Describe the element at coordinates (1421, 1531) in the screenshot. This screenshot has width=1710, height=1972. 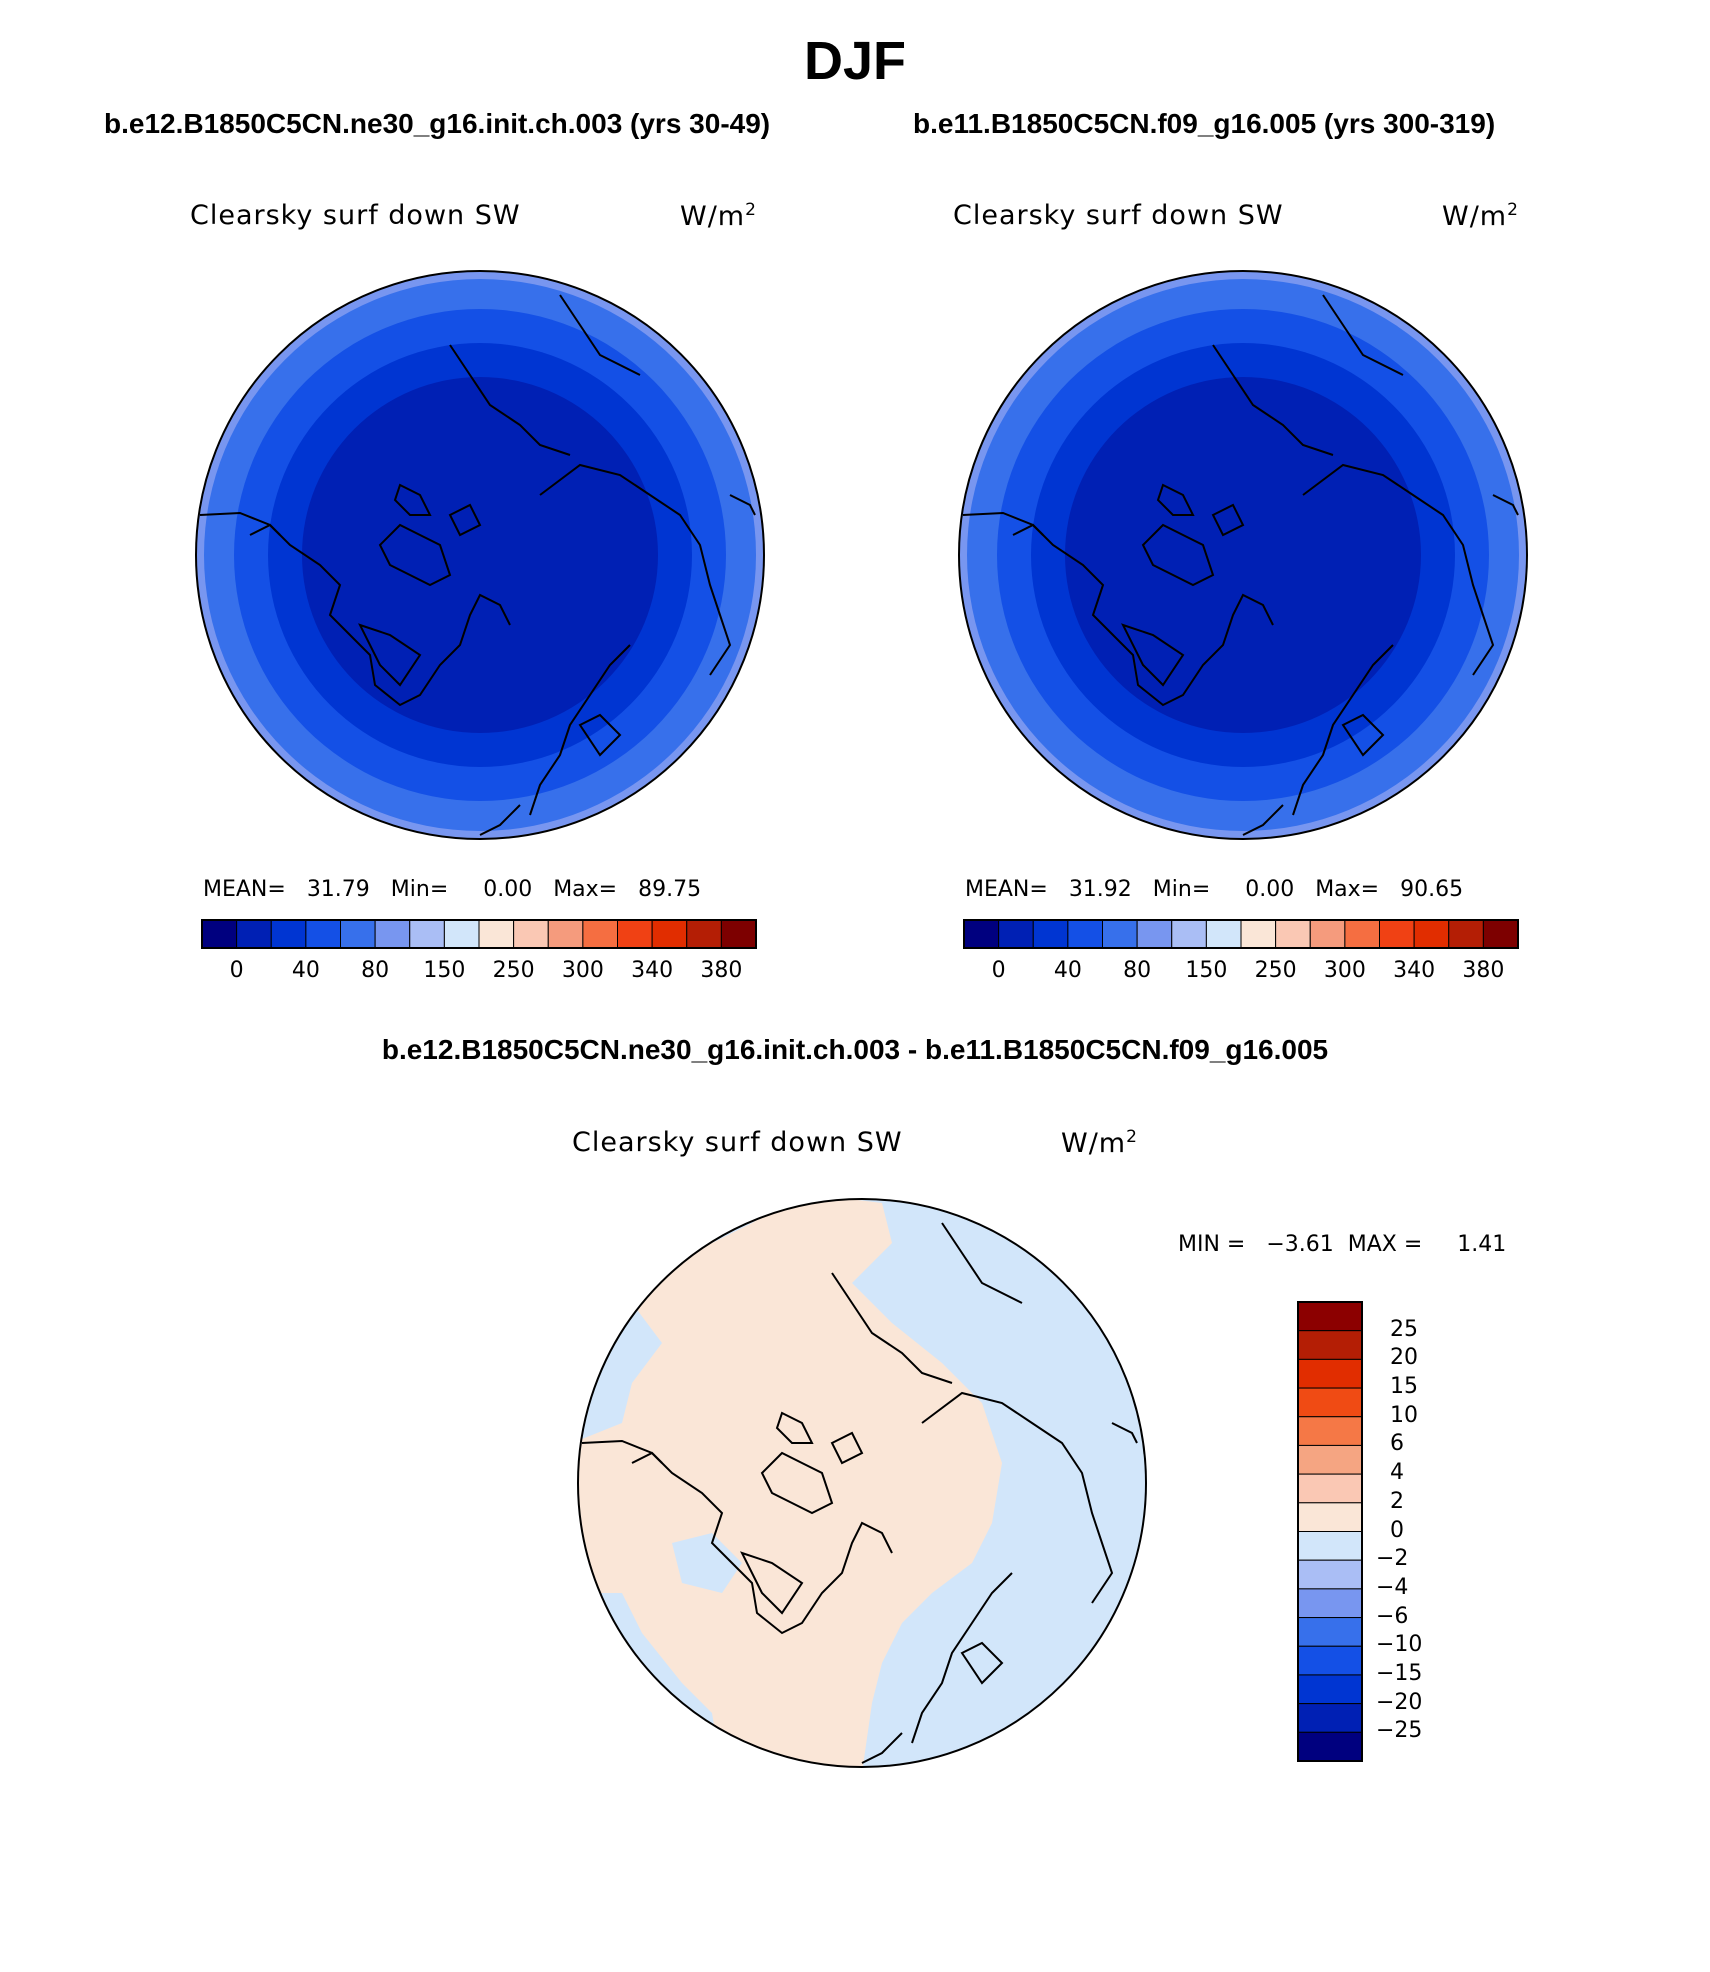
I see `colorbar-diff-ticks: 25 20 15 10 6 4 2 0 −2 −4 −6 −10 −15 −20 −25` at that location.